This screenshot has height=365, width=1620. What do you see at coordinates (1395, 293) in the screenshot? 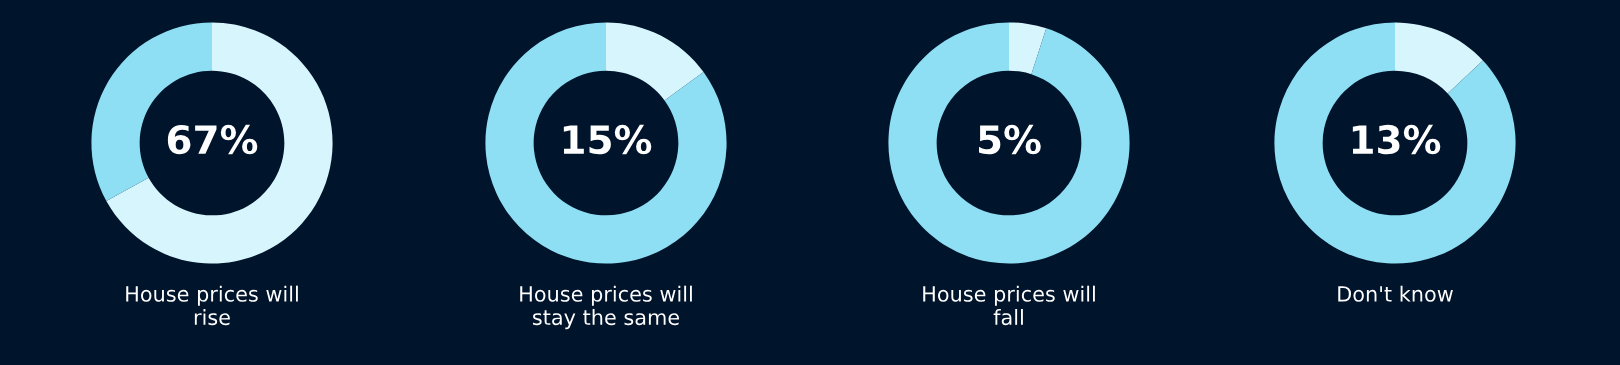
I see `text: Don't know` at bounding box center [1395, 293].